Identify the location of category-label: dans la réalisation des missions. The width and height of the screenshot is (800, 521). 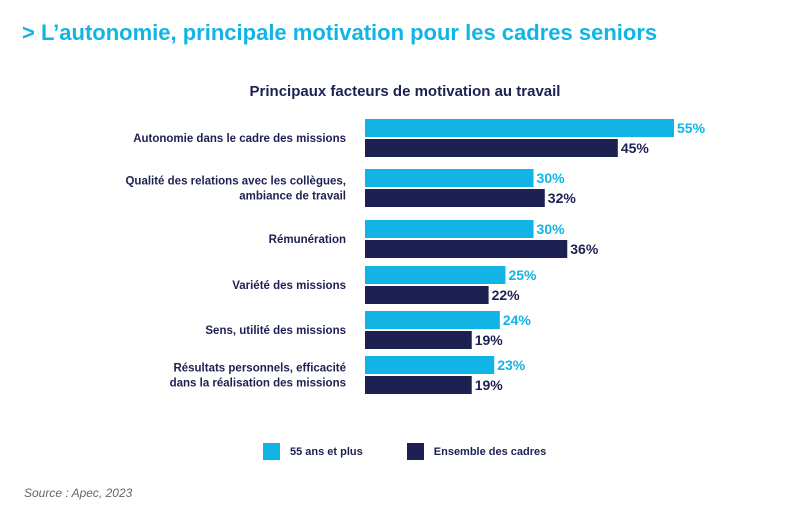
(258, 384).